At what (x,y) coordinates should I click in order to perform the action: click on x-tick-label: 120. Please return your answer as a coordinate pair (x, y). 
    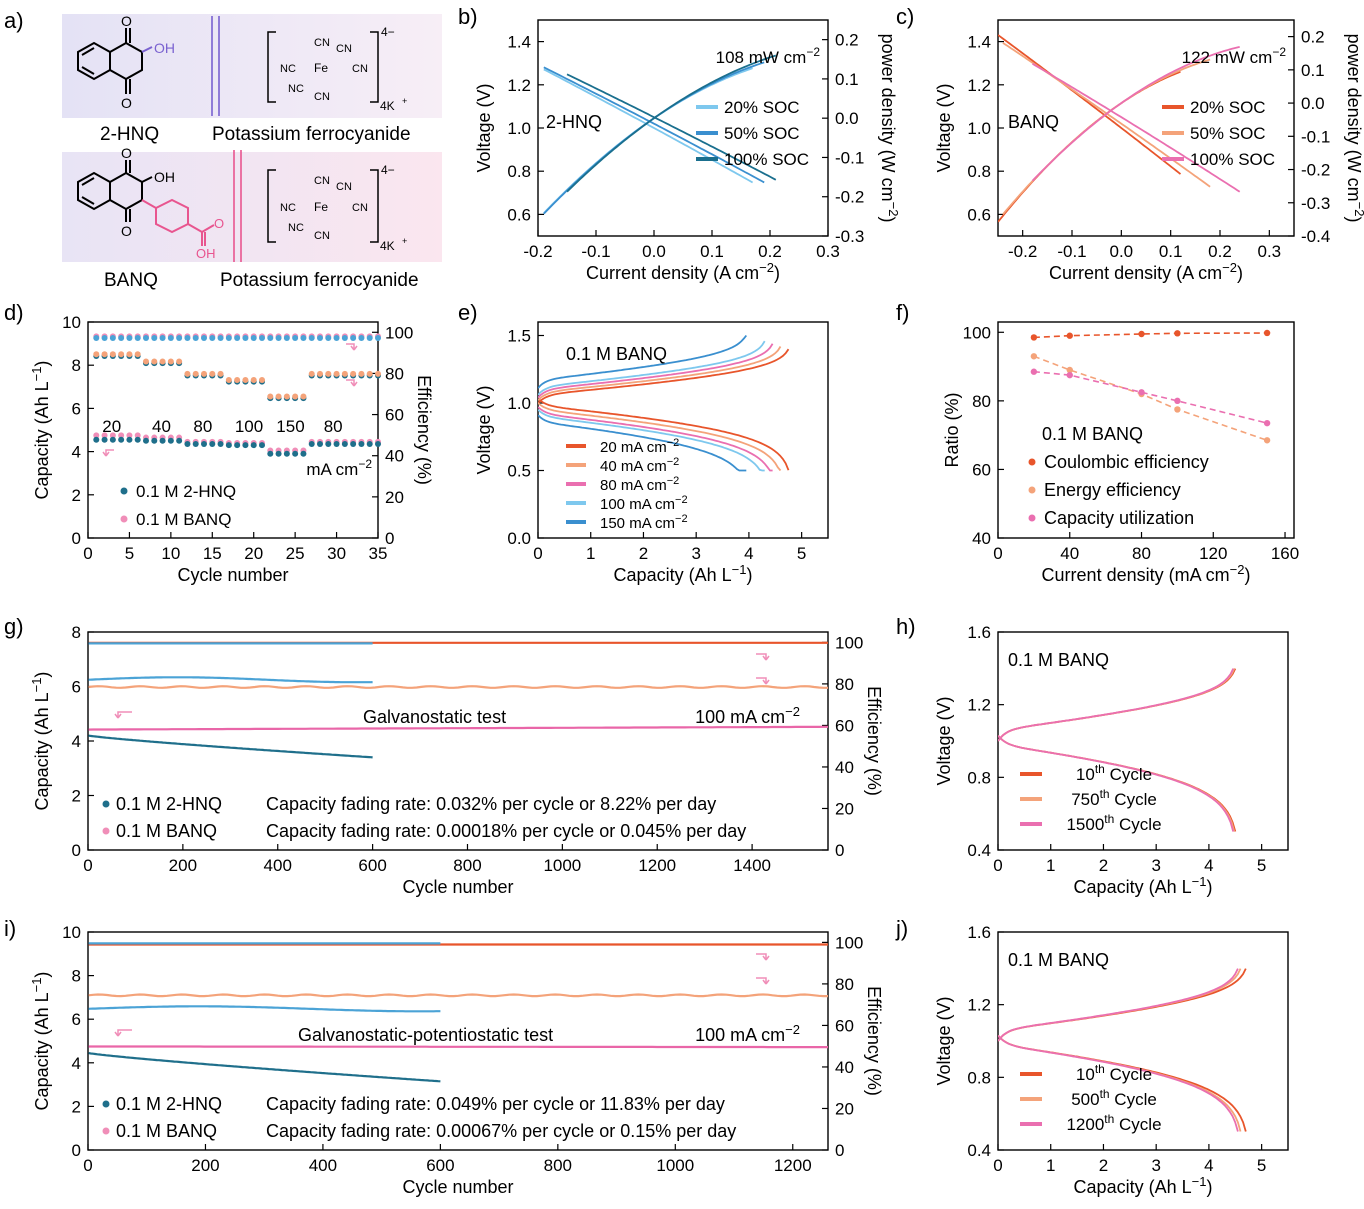
    Looking at the image, I should click on (1213, 553).